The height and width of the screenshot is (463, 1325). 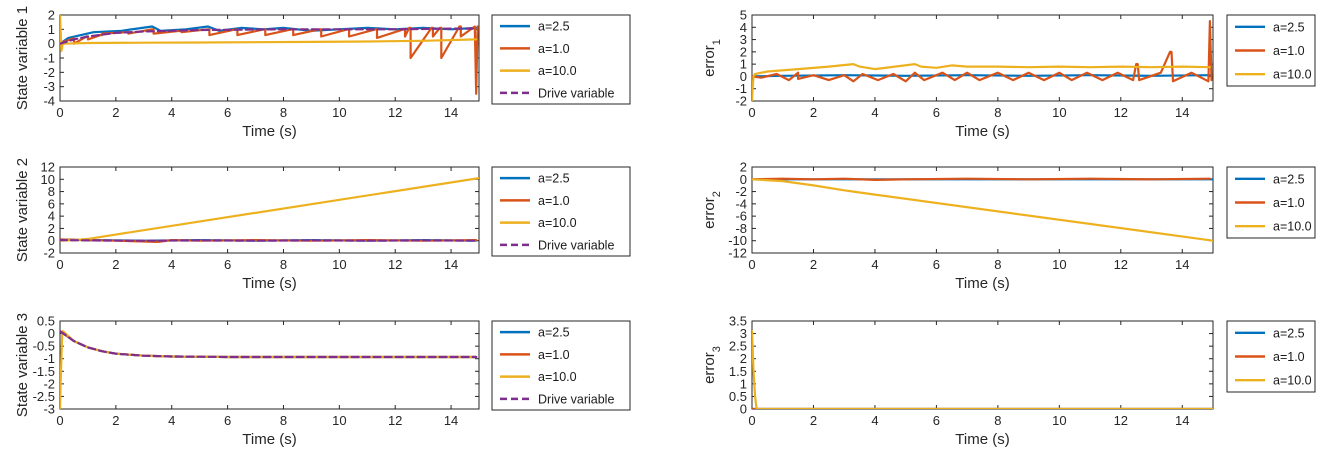 I want to click on legend-entry: Drive variable, so click(x=576, y=93).